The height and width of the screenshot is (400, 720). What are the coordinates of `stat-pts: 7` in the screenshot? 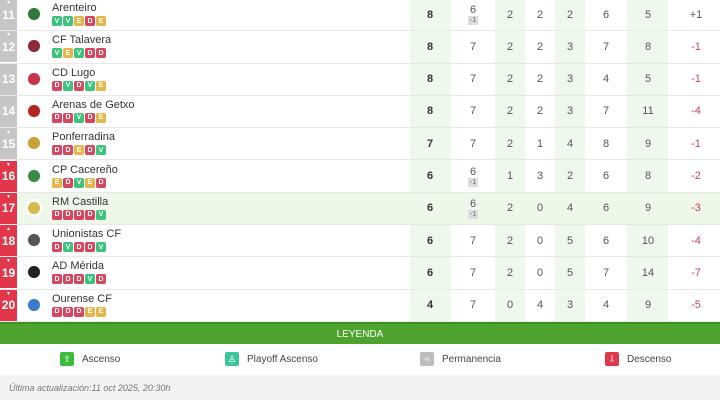 It's located at (430, 143).